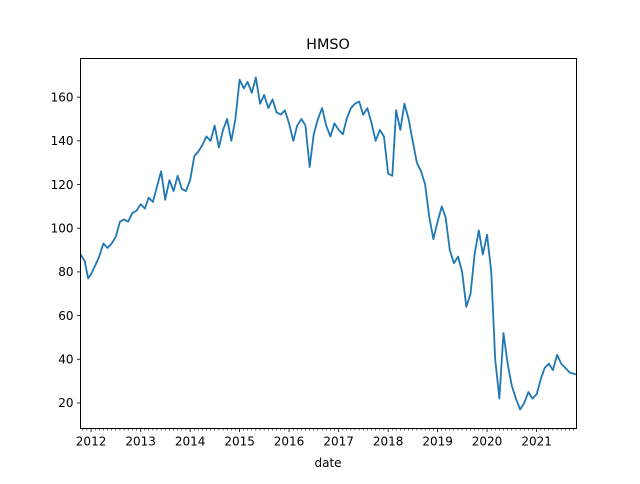  I want to click on x-tick-label: 2021, so click(536, 442).